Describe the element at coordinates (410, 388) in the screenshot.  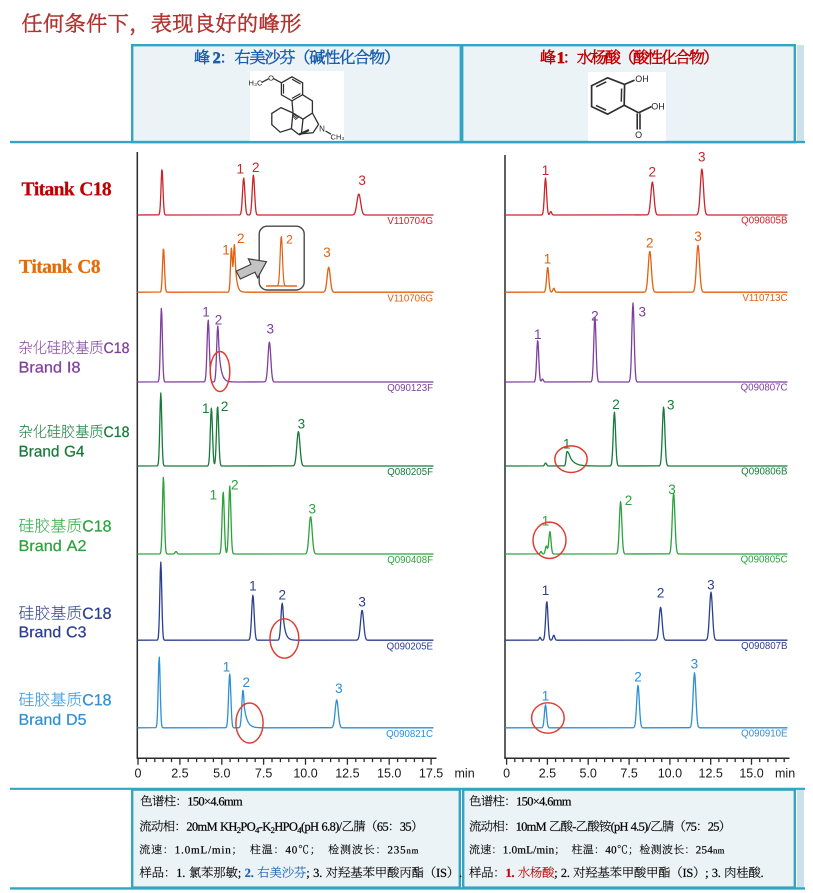
I see `svg-text: Q090123F` at that location.